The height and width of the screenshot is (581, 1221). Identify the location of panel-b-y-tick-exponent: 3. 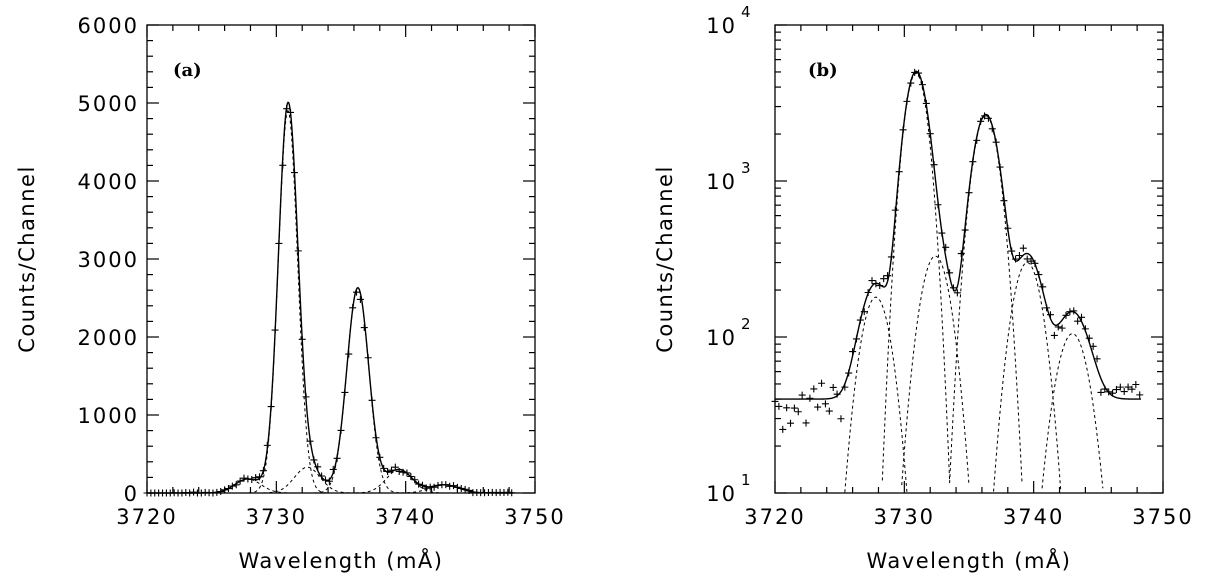
(746, 168).